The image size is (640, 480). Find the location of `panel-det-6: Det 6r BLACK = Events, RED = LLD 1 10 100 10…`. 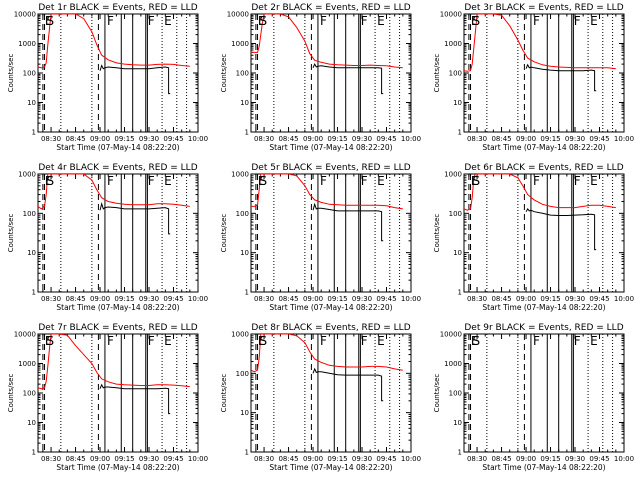

panel-det-6: Det 6r BLACK = Events, RED = LLD 1 10 100 10… is located at coordinates (533, 237).